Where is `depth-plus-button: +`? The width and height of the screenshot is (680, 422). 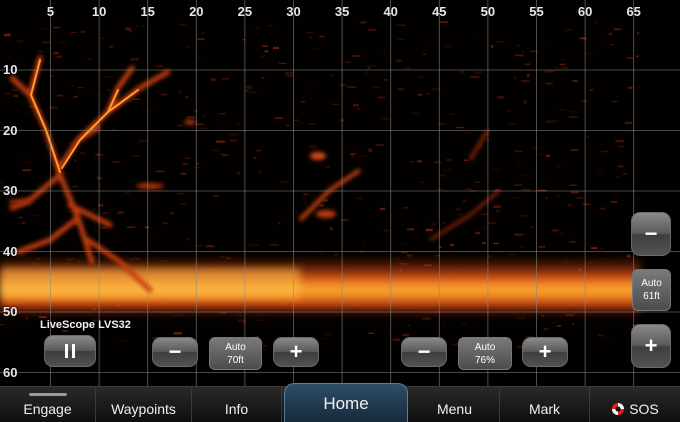
depth-plus-button: + is located at coordinates (651, 346).